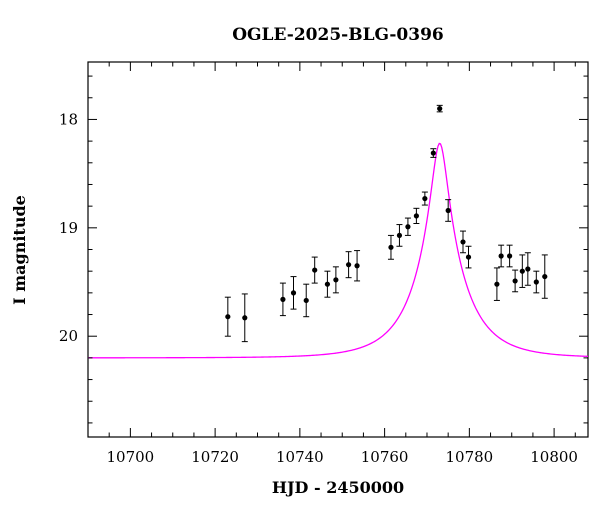 Image resolution: width=600 pixels, height=512 pixels. Describe the element at coordinates (338, 487) in the screenshot. I see `x-axis-label: HJD - 2450000` at that location.